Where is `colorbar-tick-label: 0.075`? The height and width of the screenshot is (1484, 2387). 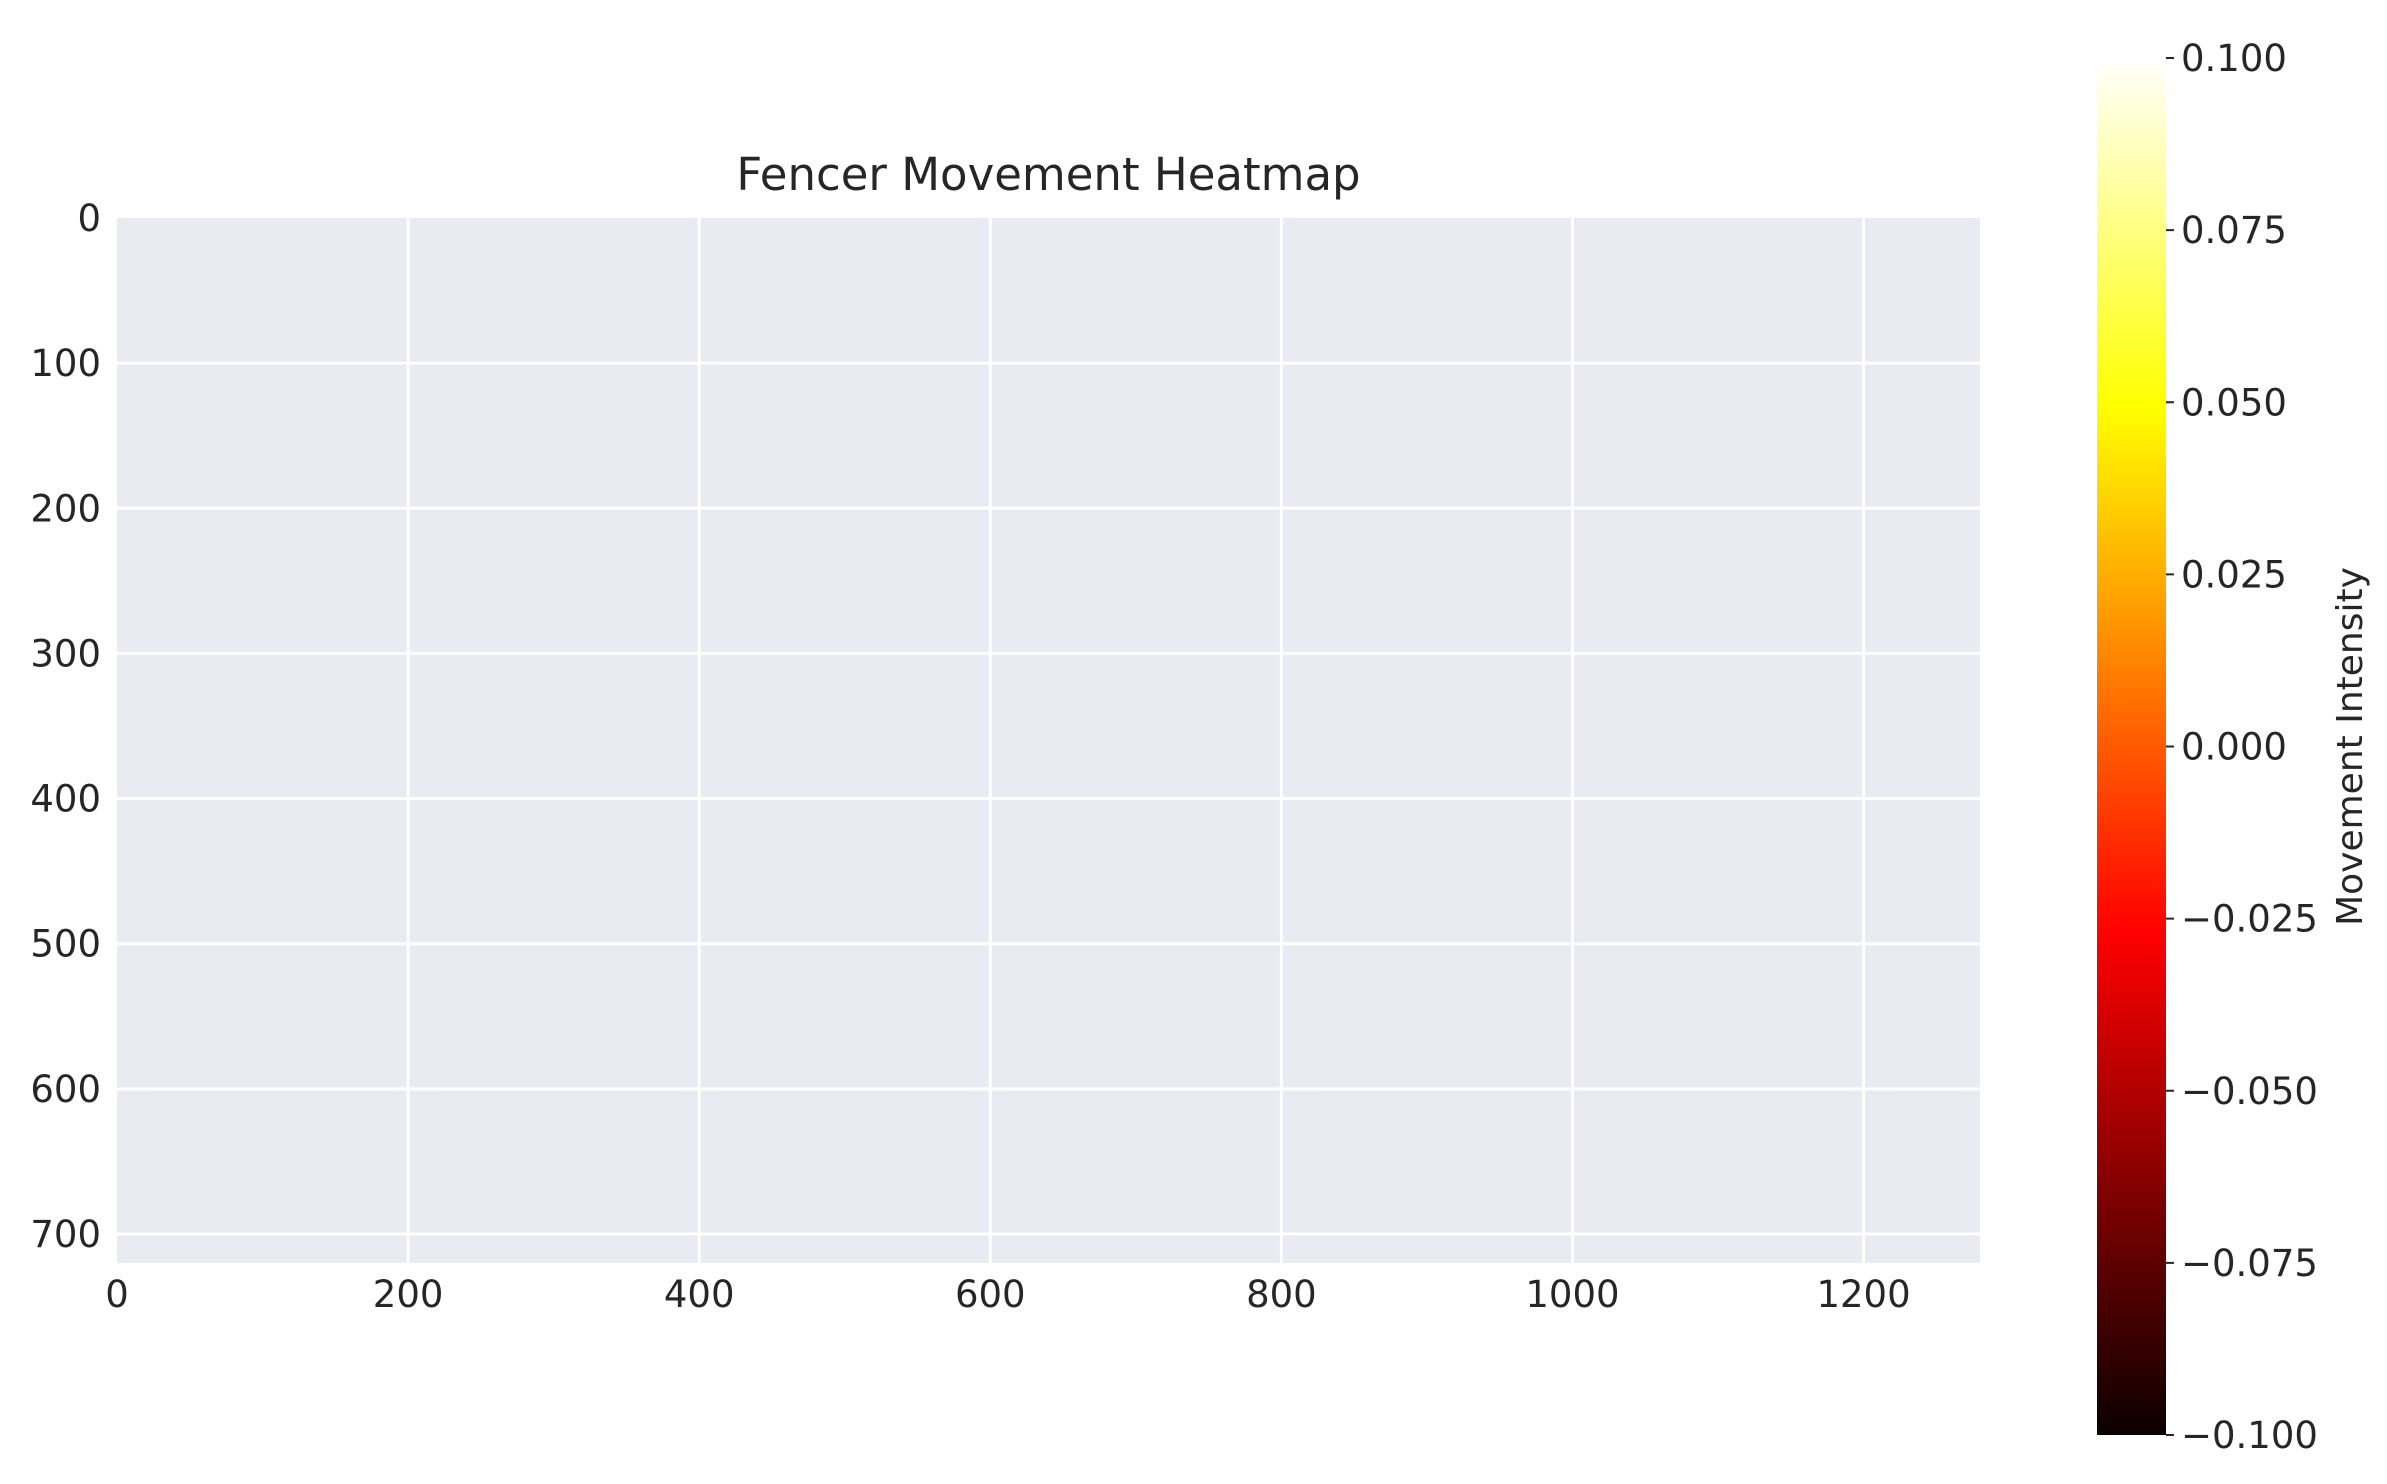 colorbar-tick-label: 0.075 is located at coordinates (2234, 230).